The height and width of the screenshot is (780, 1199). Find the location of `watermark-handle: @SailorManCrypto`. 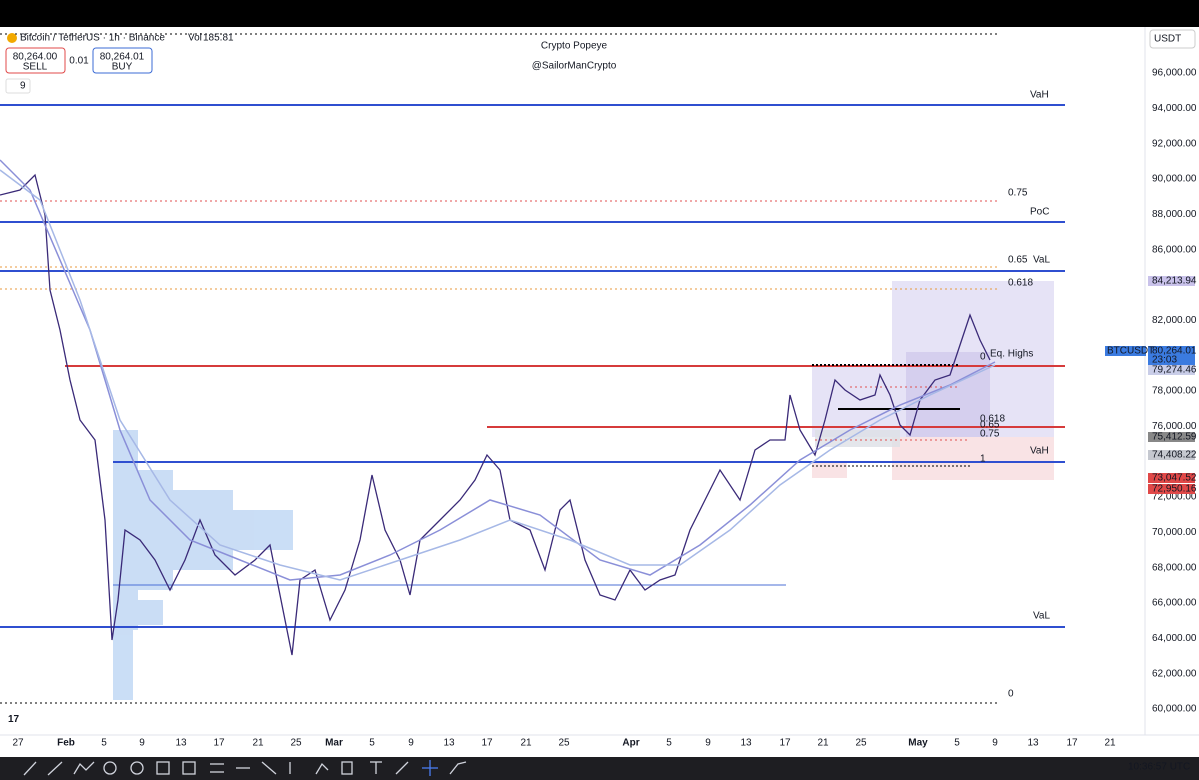

watermark-handle: @SailorManCrypto is located at coordinates (574, 66).